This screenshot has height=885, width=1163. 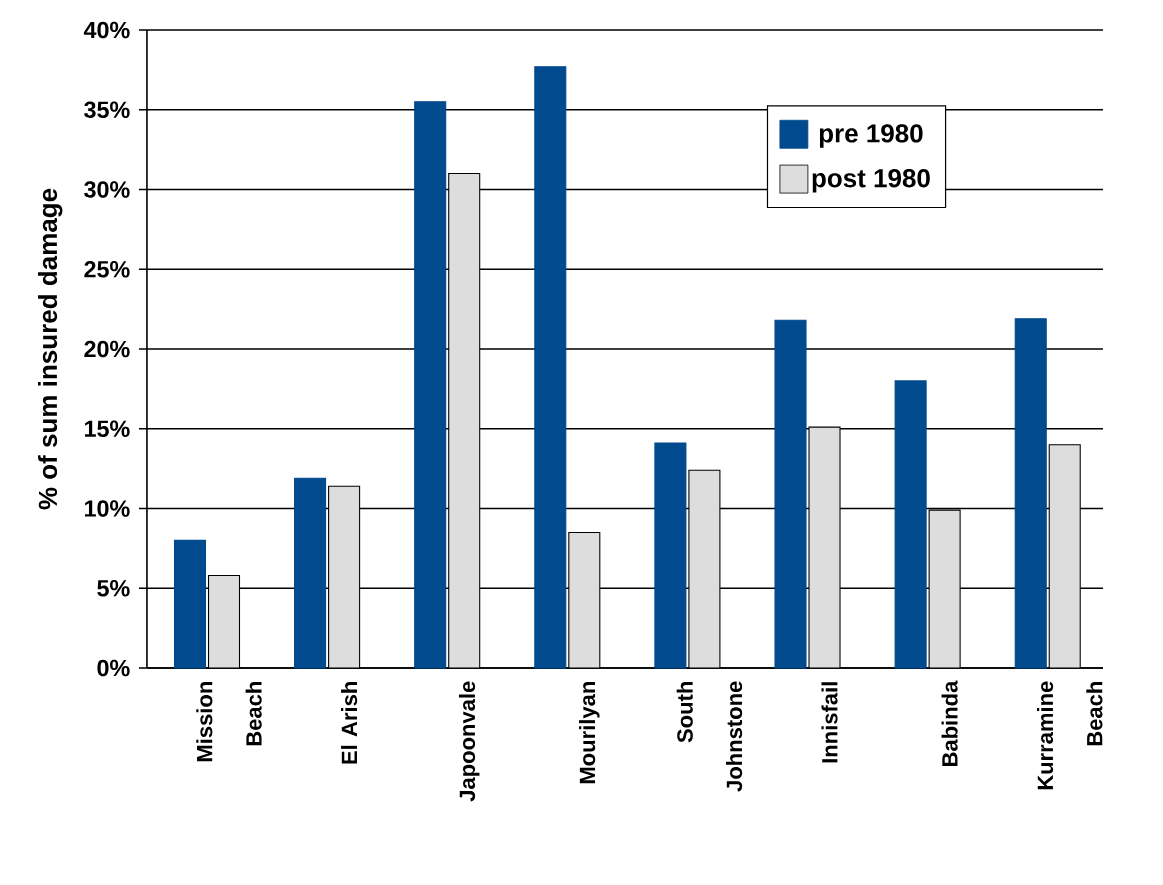 I want to click on y-tick-label: 40%, so click(x=106, y=30).